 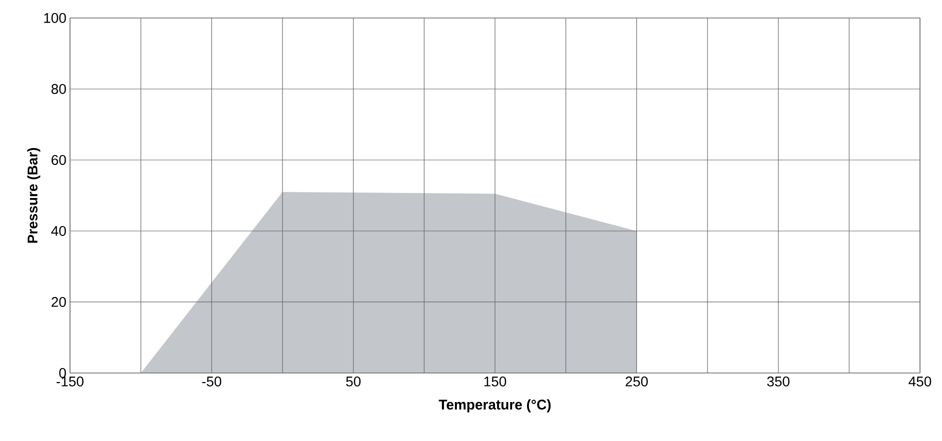 What do you see at coordinates (62, 373) in the screenshot?
I see `y-tick-label: 0` at bounding box center [62, 373].